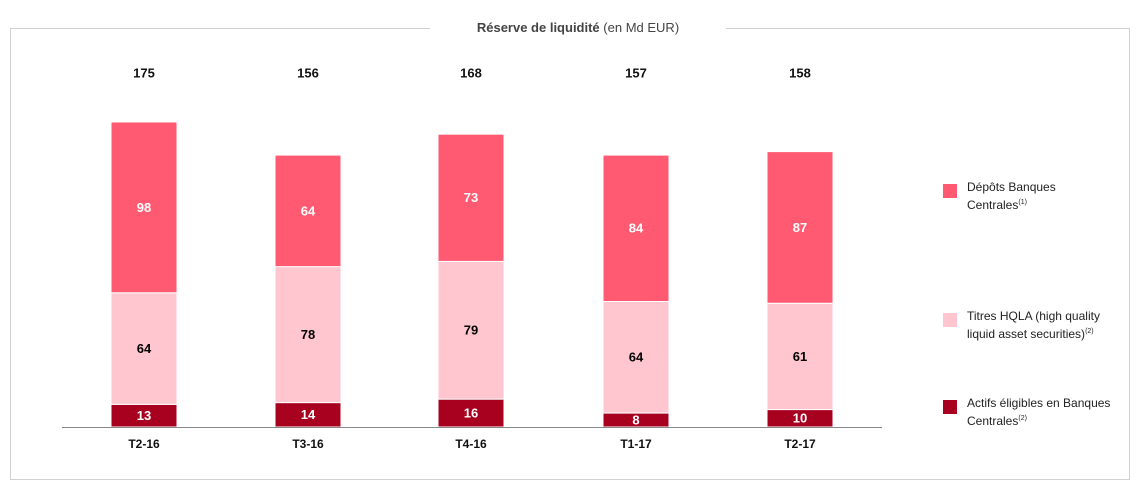  I want to click on x-tick-label: T3-16, so click(308, 444).